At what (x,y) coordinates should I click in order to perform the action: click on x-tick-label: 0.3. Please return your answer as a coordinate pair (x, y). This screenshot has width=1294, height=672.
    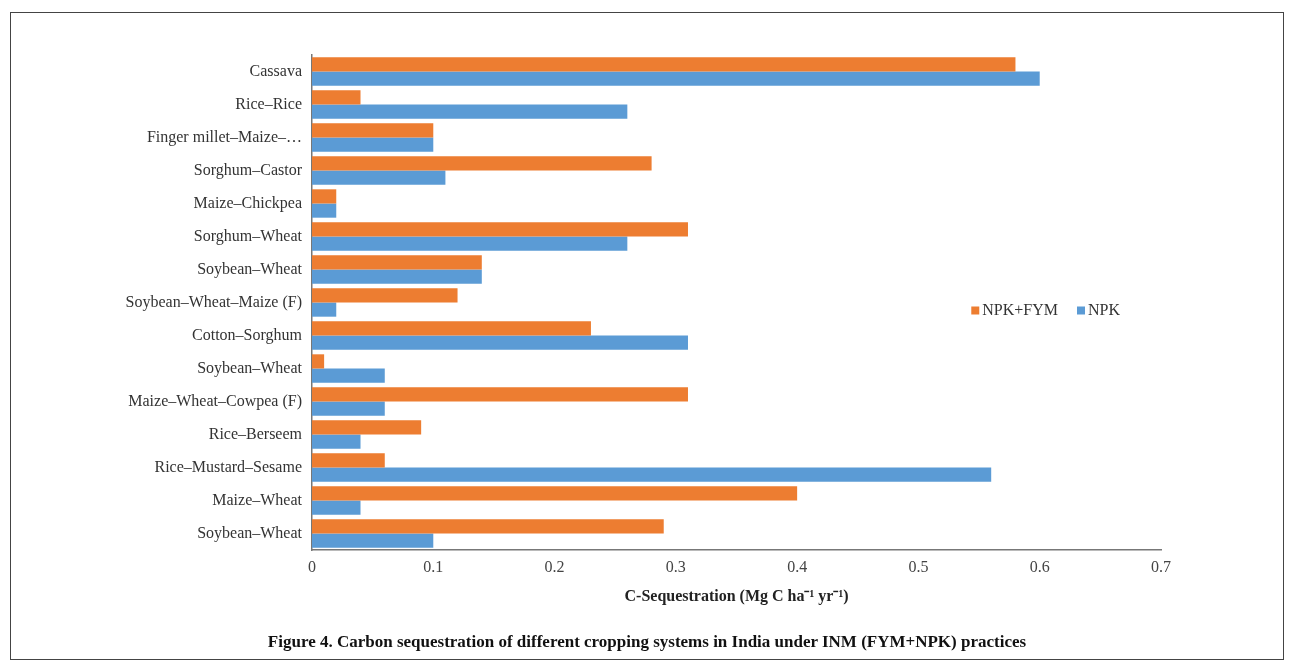
    Looking at the image, I should click on (675, 566).